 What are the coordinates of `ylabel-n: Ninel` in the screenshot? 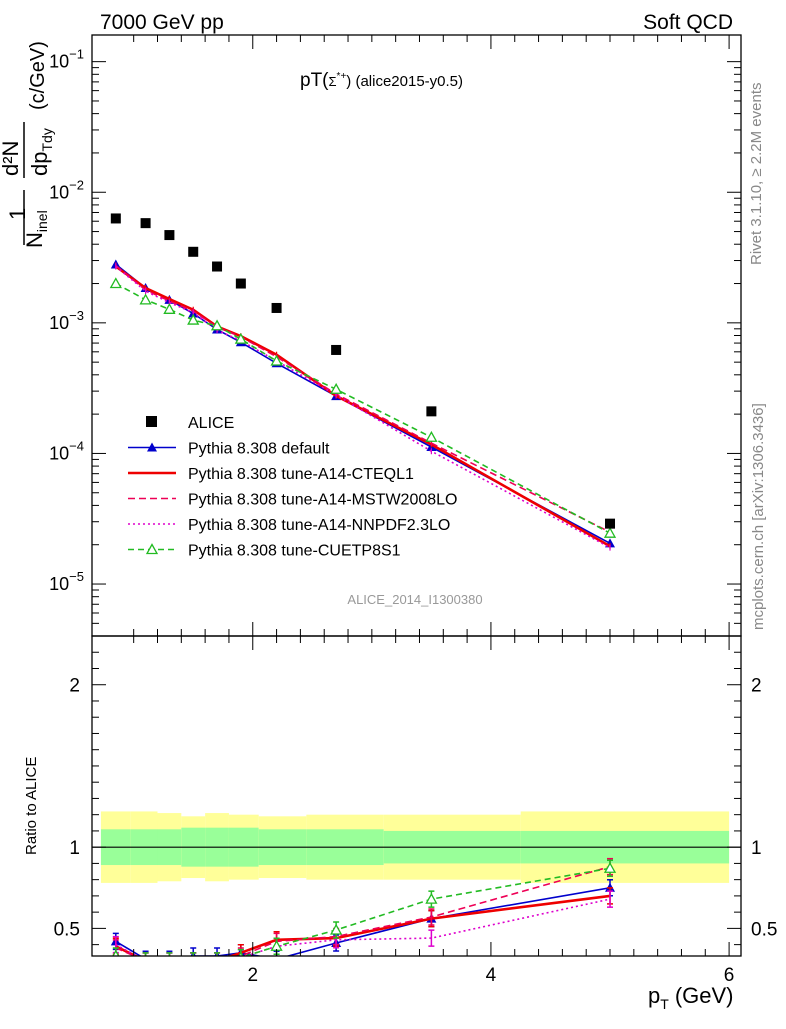 It's located at (36, 229).